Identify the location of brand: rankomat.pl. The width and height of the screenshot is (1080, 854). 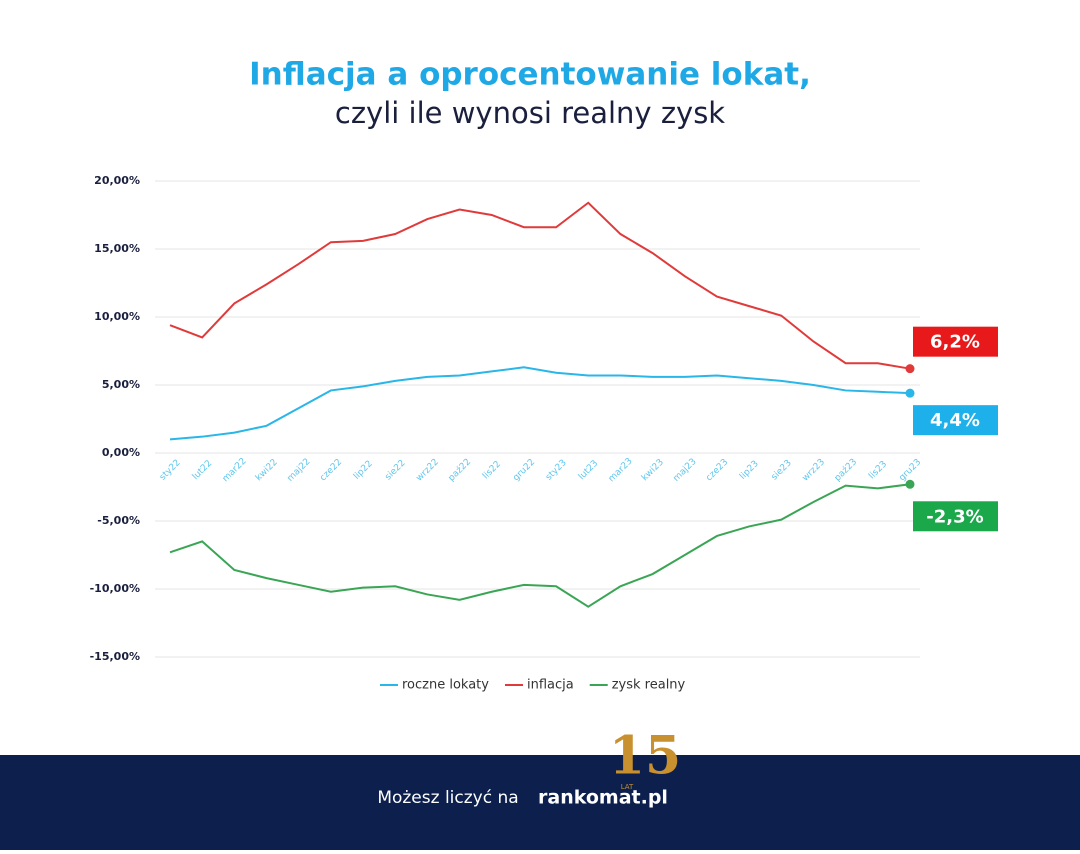
(603, 798).